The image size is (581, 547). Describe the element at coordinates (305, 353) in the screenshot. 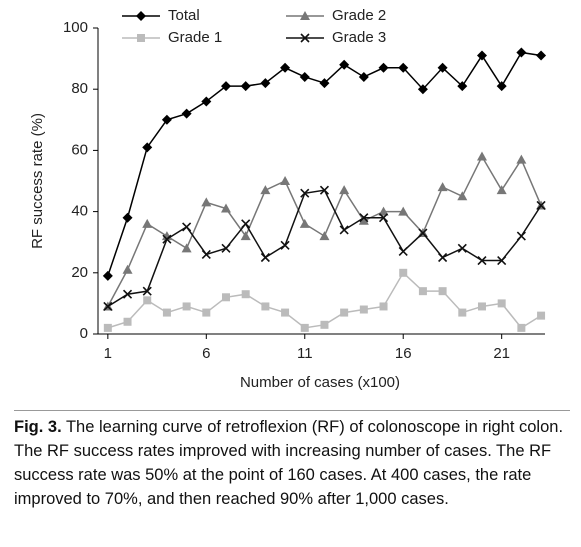

I see `x-tick-label: 11` at that location.